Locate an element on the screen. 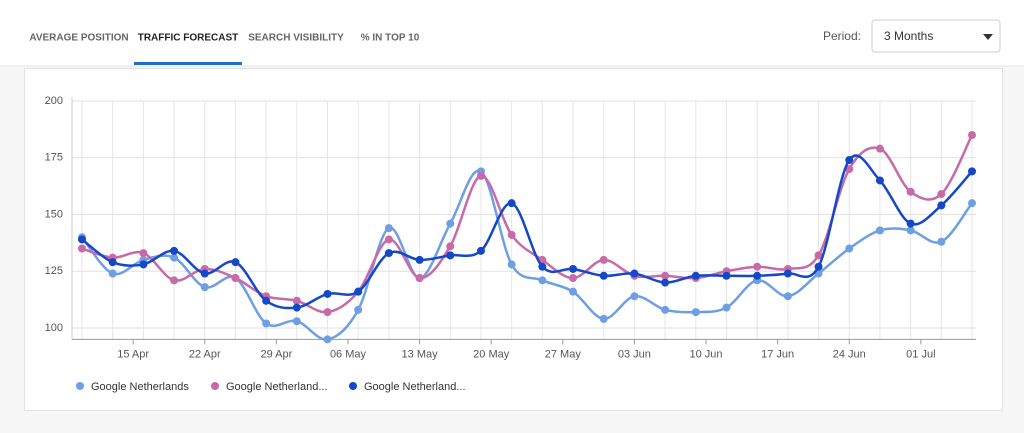 This screenshot has width=1024, height=433. x-tick-label: 13 May is located at coordinates (420, 354).